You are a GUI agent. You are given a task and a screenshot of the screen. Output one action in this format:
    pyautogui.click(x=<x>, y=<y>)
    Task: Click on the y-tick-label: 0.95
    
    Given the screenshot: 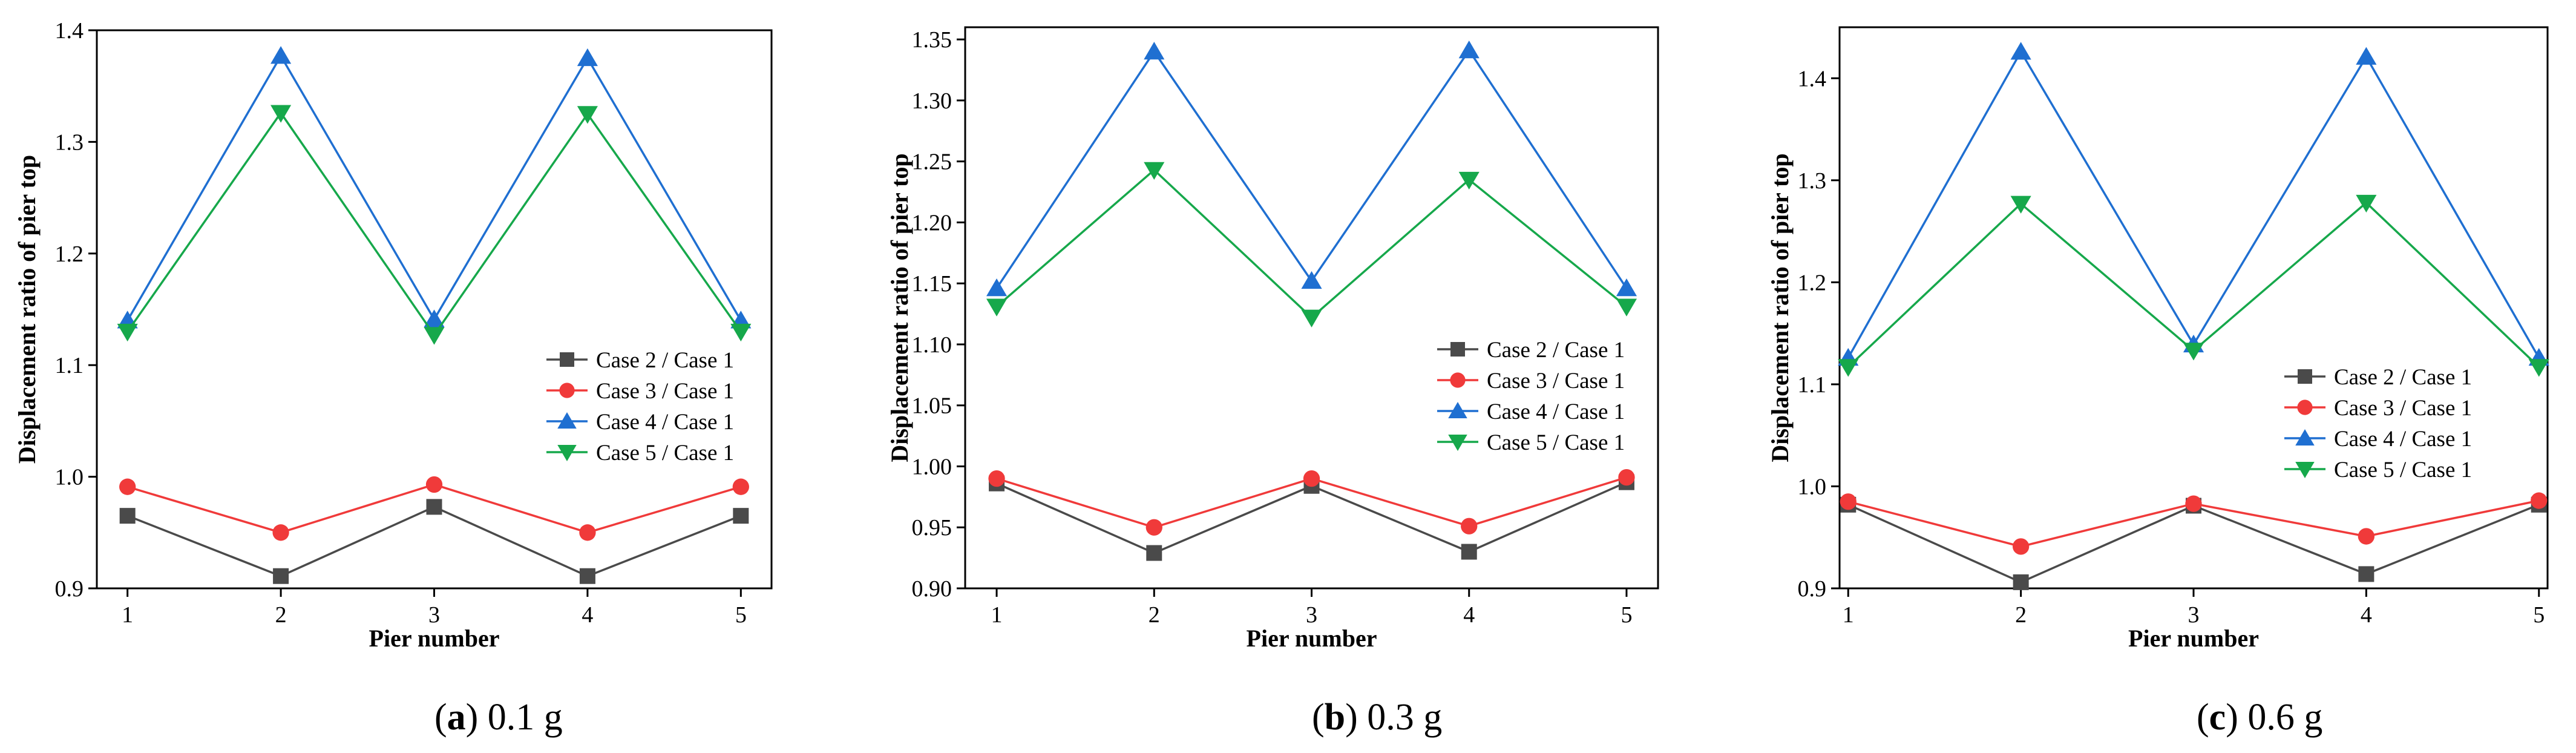 What is the action you would take?
    pyautogui.click(x=932, y=528)
    